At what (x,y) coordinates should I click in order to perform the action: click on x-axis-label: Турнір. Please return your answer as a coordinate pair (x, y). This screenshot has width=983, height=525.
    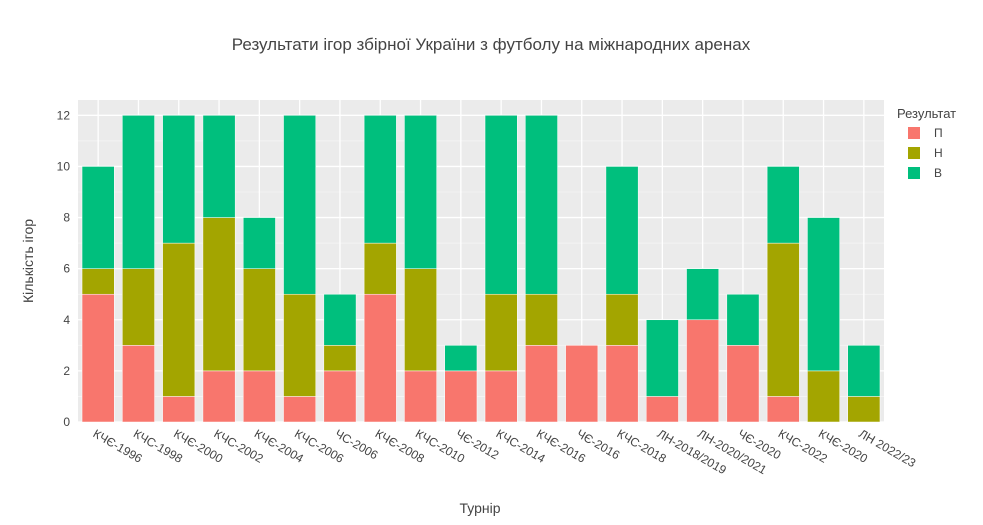
    Looking at the image, I should click on (479, 508).